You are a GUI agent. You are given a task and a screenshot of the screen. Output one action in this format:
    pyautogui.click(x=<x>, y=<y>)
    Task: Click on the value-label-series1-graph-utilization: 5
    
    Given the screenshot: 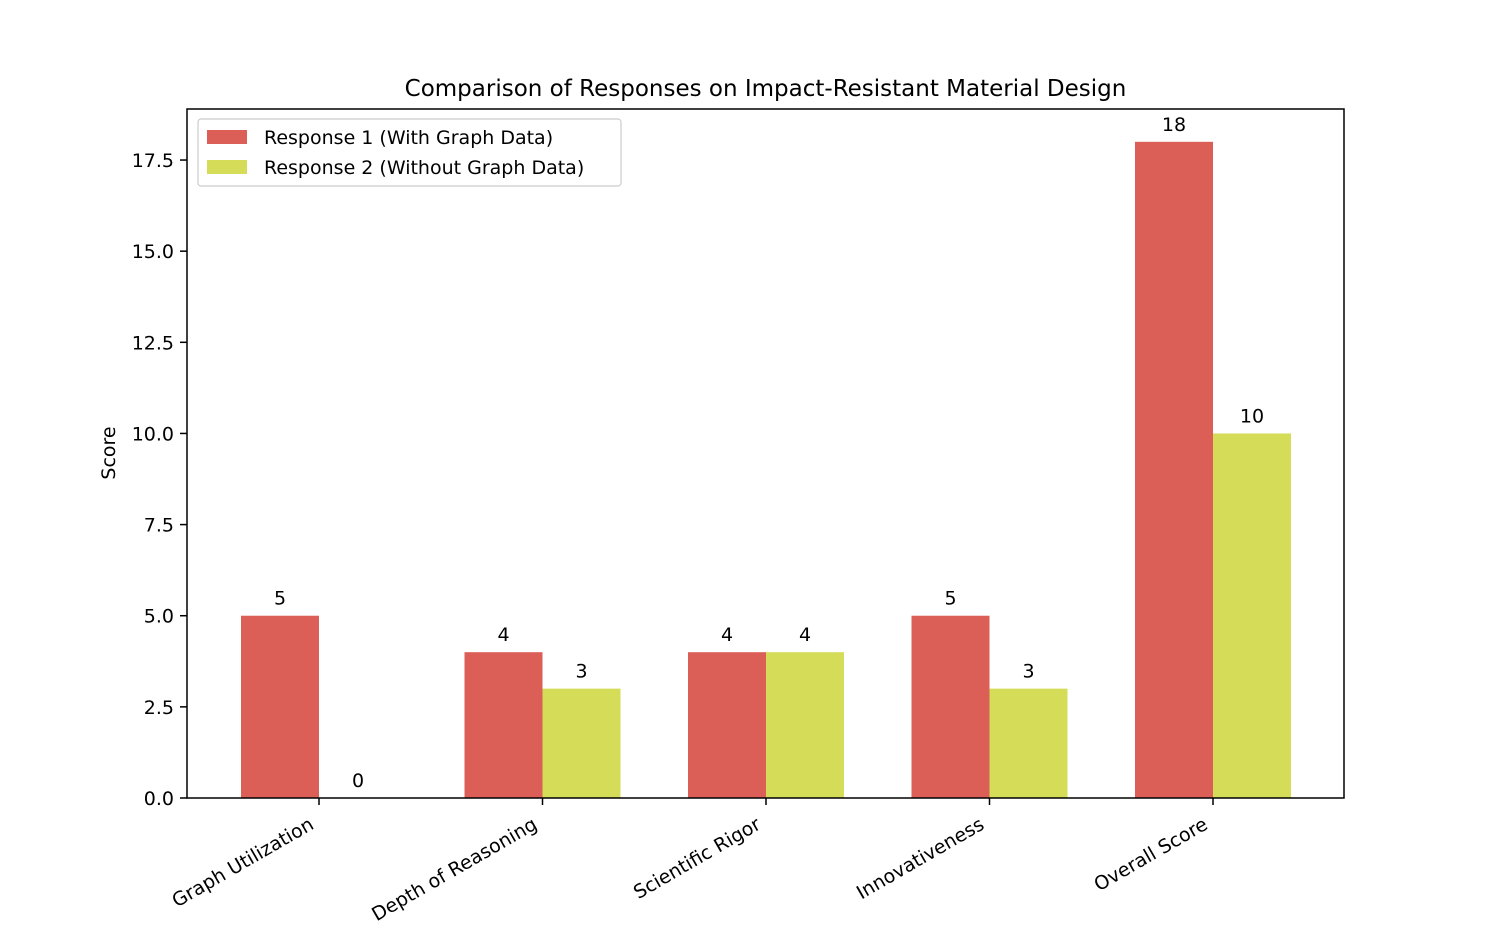 What is the action you would take?
    pyautogui.click(x=280, y=599)
    